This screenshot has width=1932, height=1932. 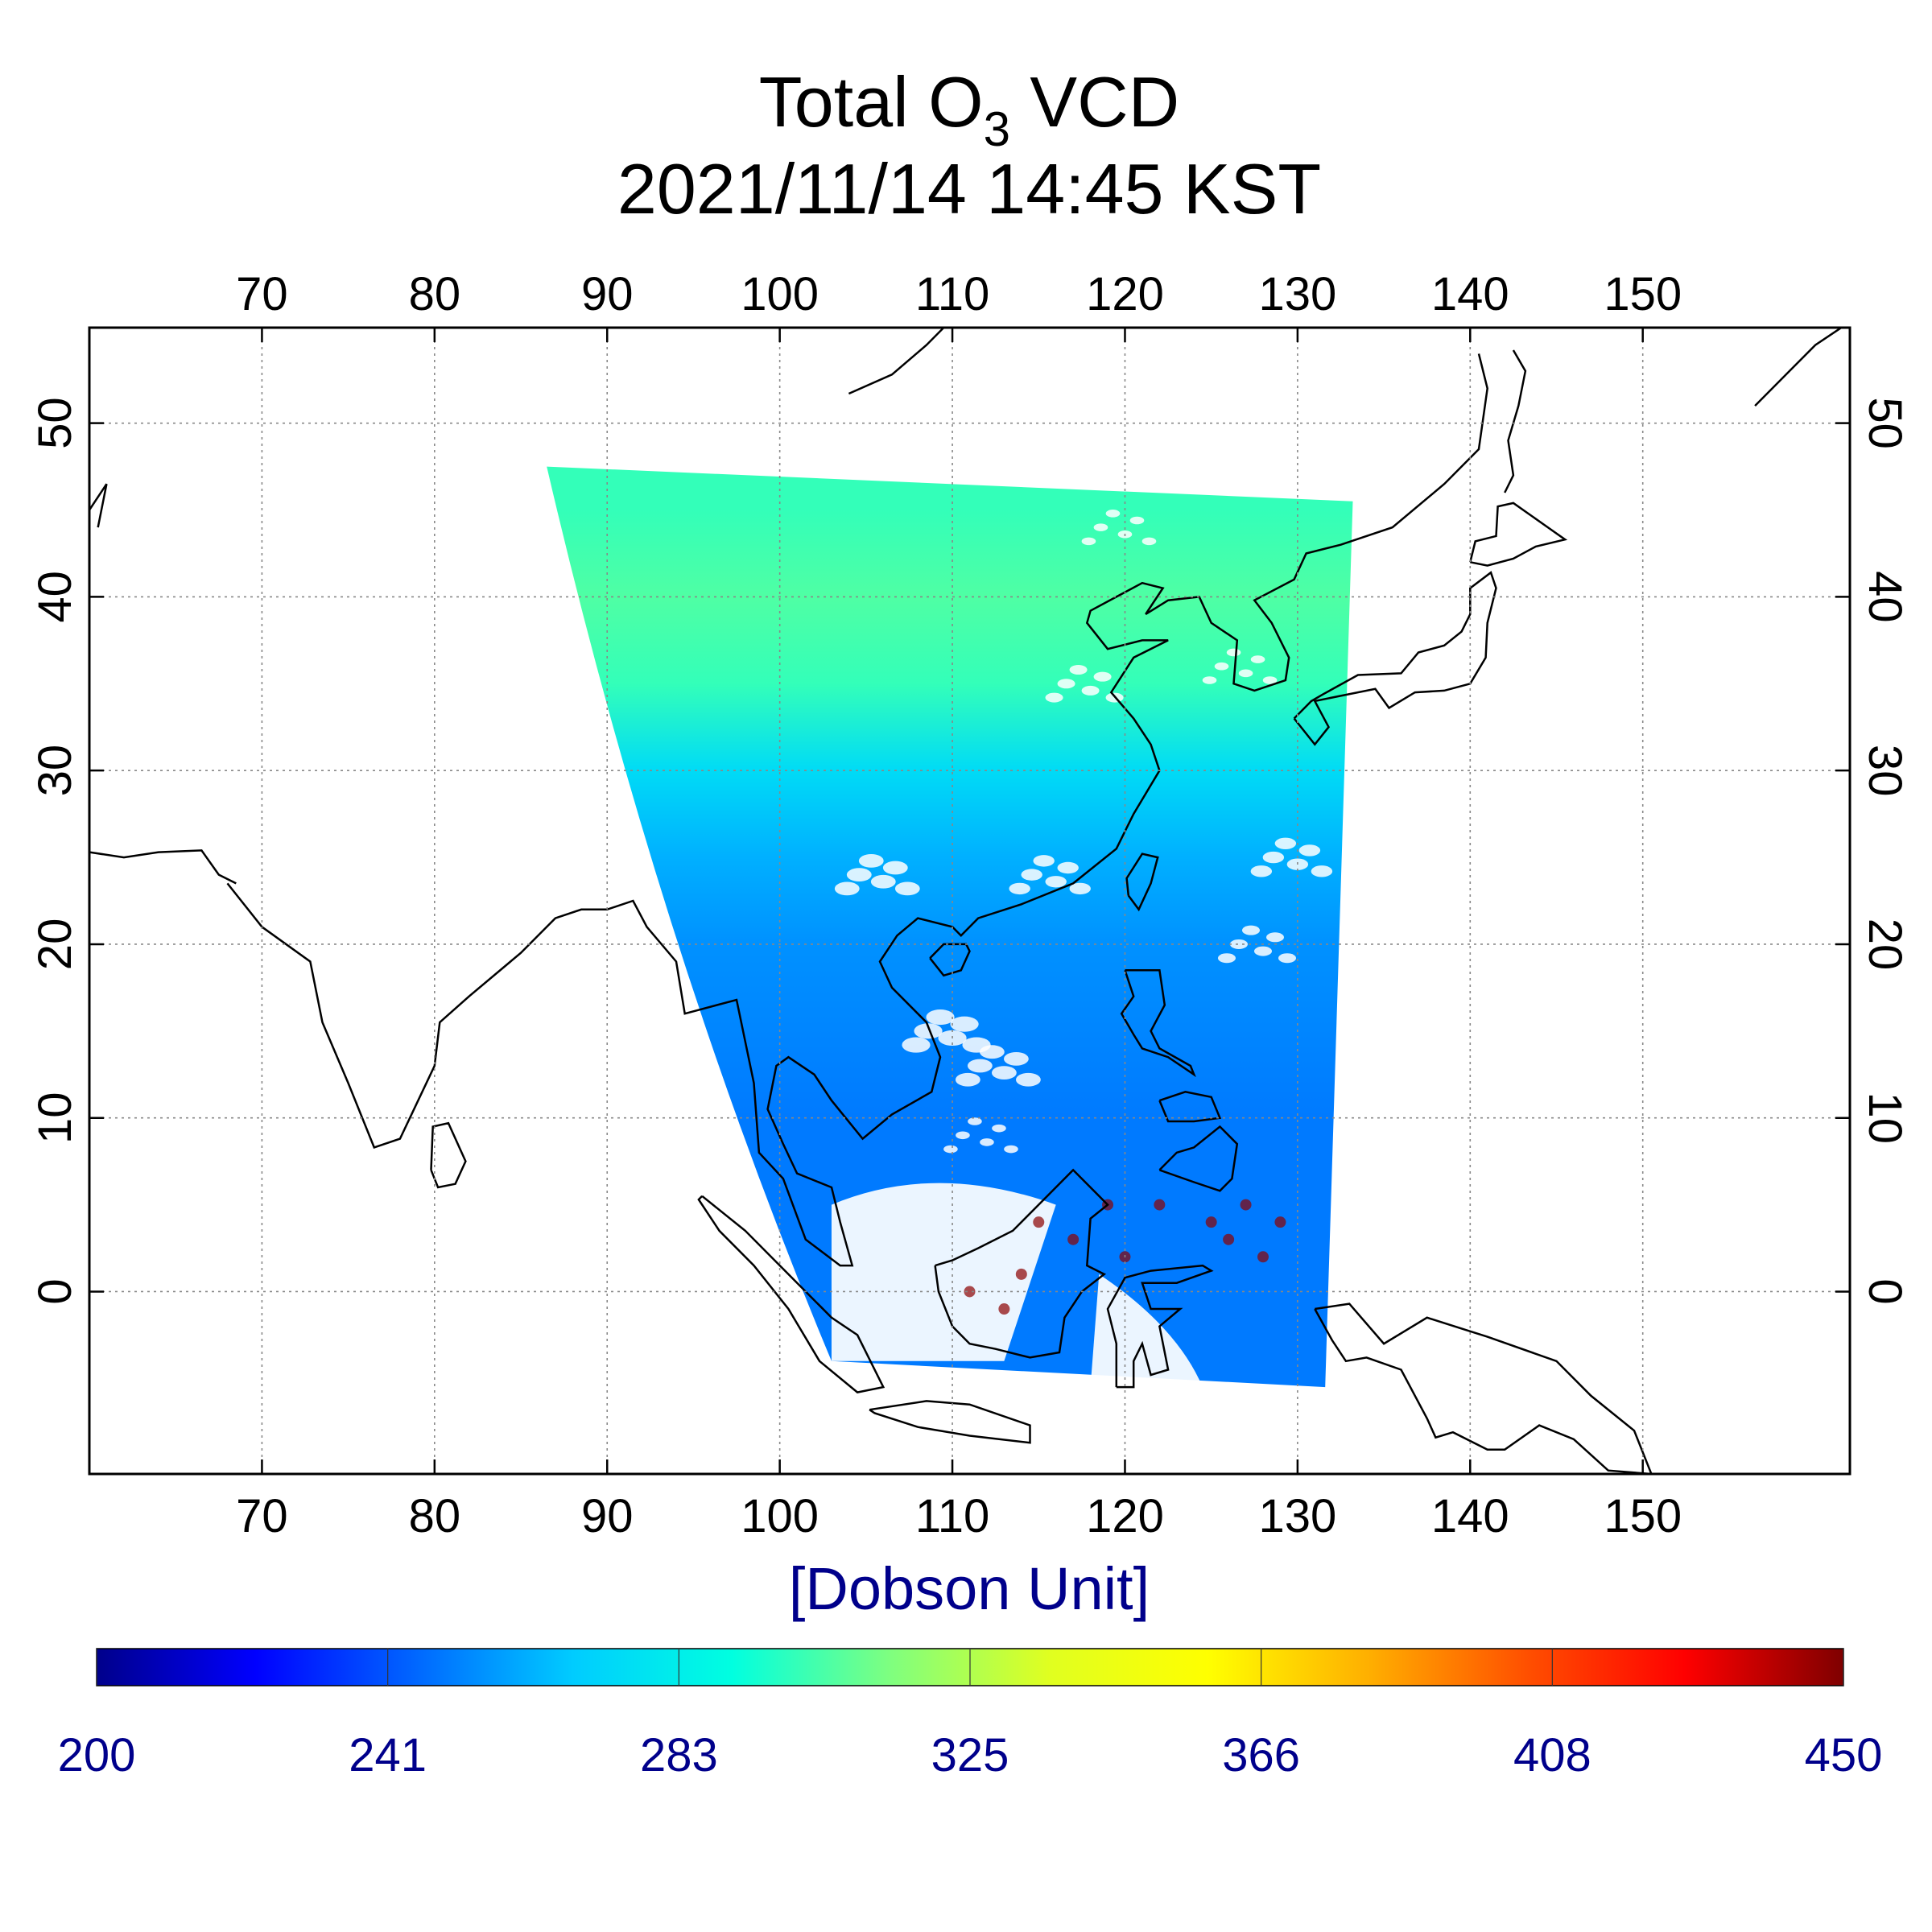 What do you see at coordinates (679, 1755) in the screenshot?
I see `colorbar-tick-label: 283` at bounding box center [679, 1755].